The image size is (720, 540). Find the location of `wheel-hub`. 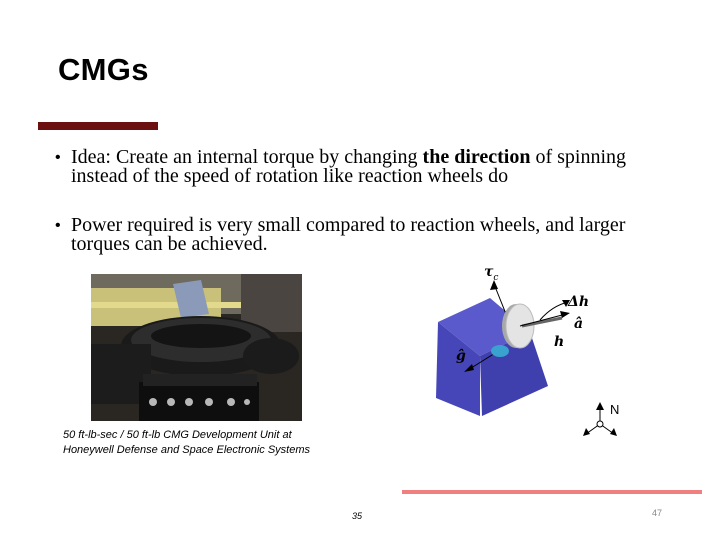

wheel-hub is located at coordinates (500, 351).